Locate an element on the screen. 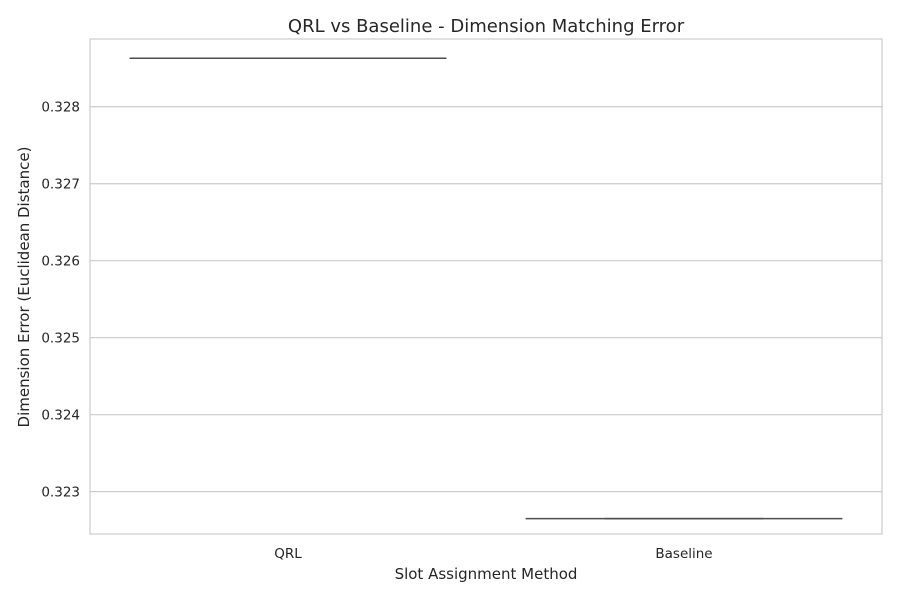 The width and height of the screenshot is (900, 600). x-tick-label: QRL is located at coordinates (288, 554).